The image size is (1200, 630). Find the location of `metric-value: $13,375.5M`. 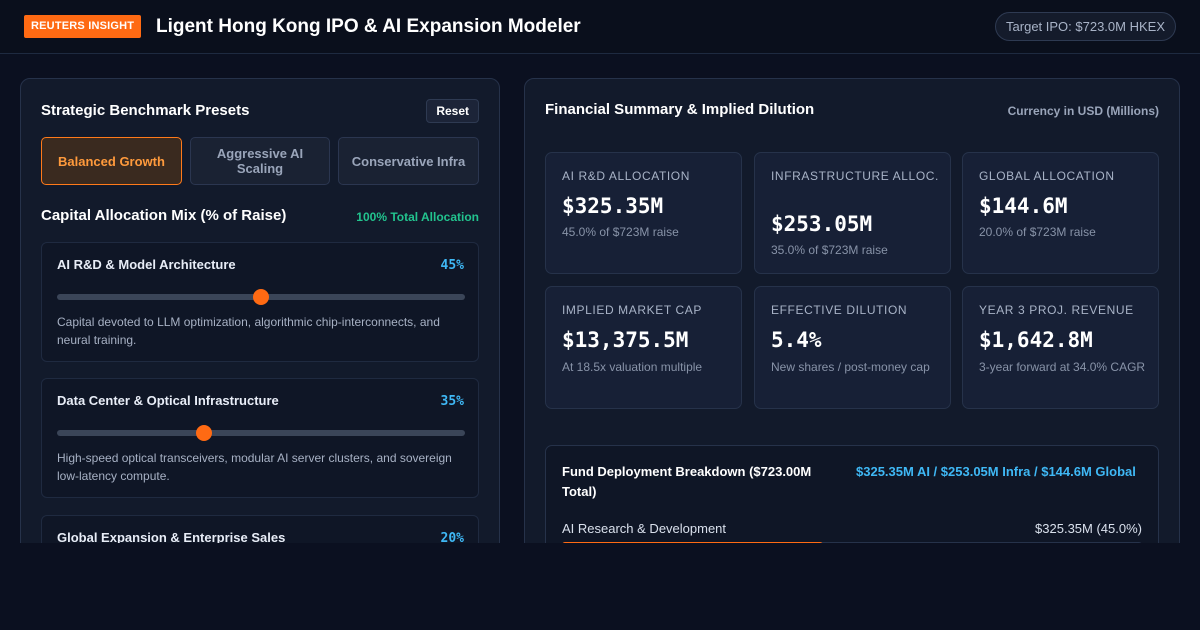

metric-value: $13,375.5M is located at coordinates (625, 340).